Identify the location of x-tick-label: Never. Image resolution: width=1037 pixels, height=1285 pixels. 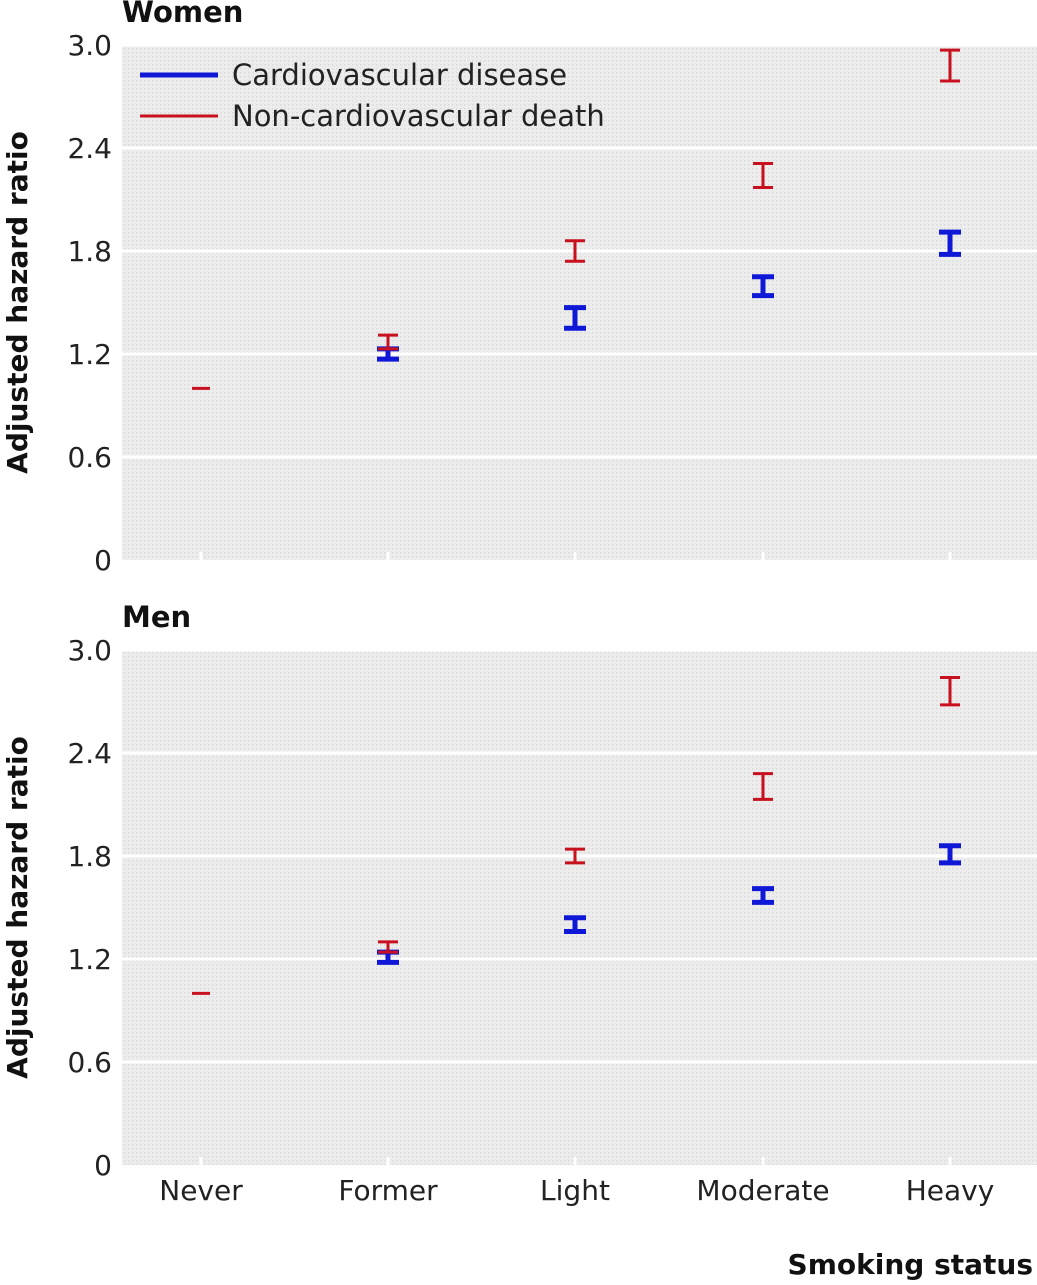
(201, 1190).